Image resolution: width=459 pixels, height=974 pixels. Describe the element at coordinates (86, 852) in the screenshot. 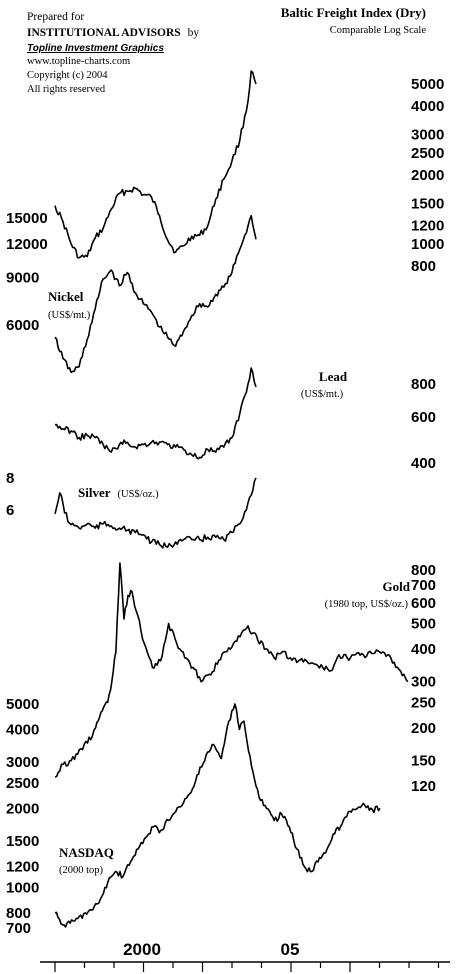

I see `nasdaq-label: NASDAQ` at that location.